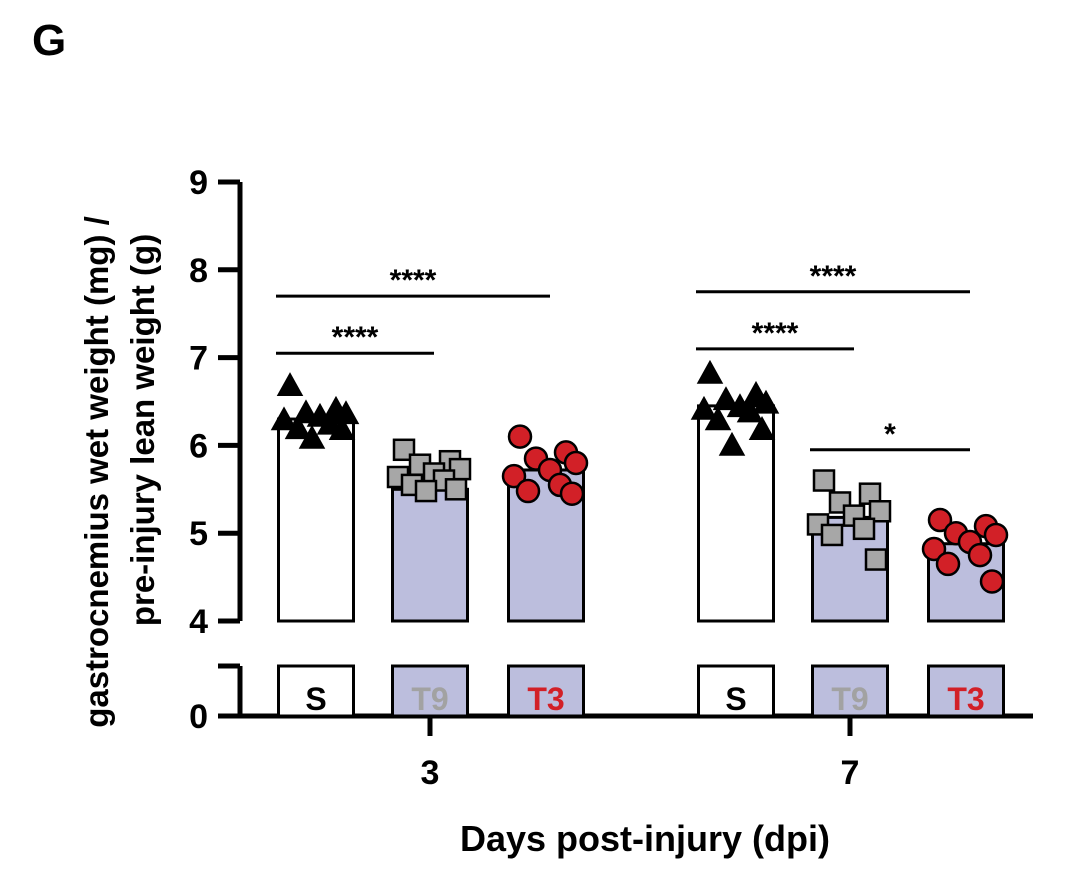 This screenshot has height=892, width=1088. What do you see at coordinates (645, 838) in the screenshot?
I see `x-axis-label: Days post-injury (dpi)` at bounding box center [645, 838].